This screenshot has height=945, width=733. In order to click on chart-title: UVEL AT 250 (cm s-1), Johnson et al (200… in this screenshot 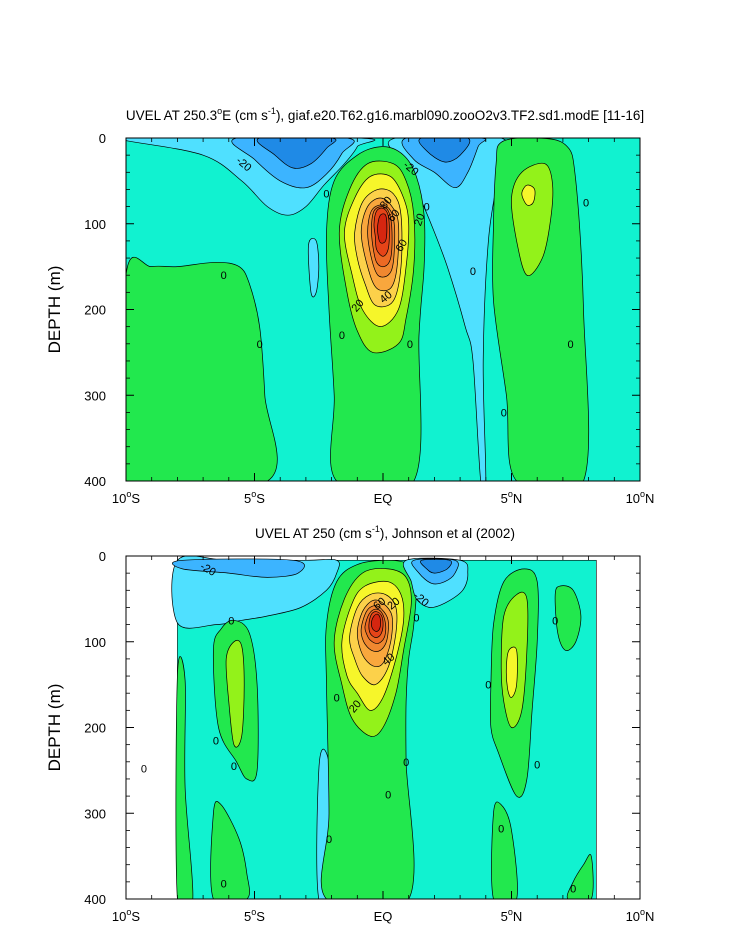, I will do `click(385, 532)`.